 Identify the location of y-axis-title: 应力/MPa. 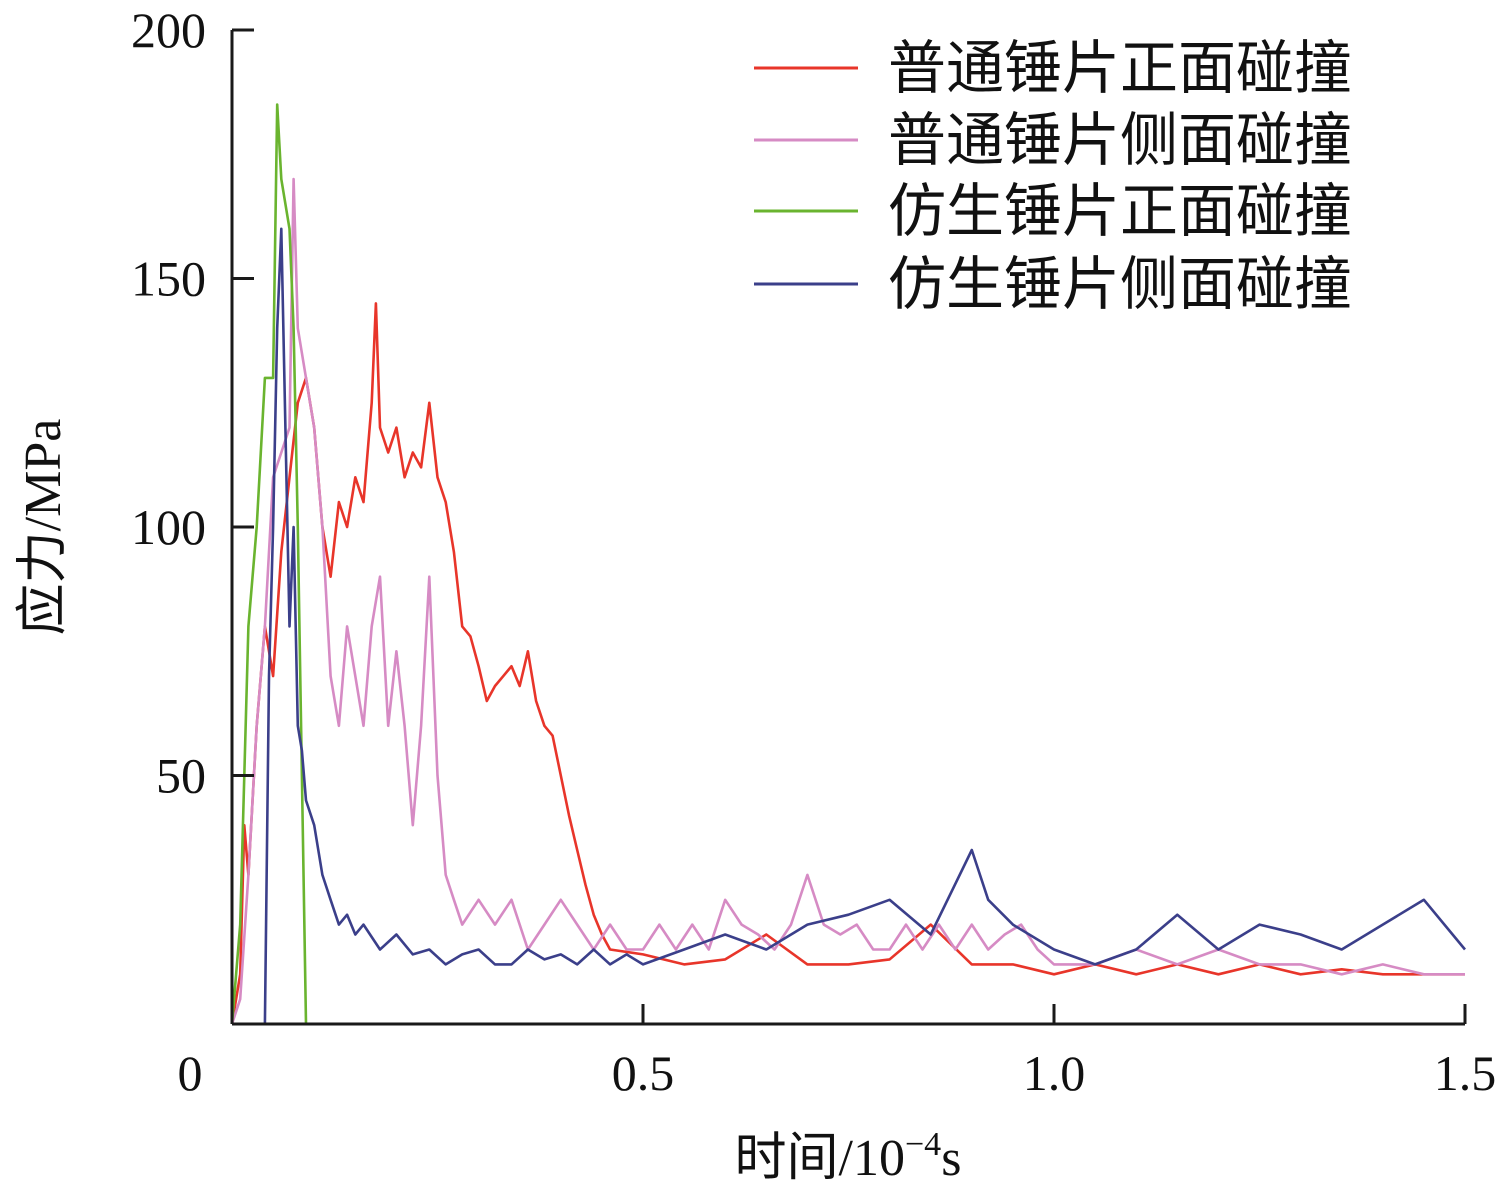
(43, 527).